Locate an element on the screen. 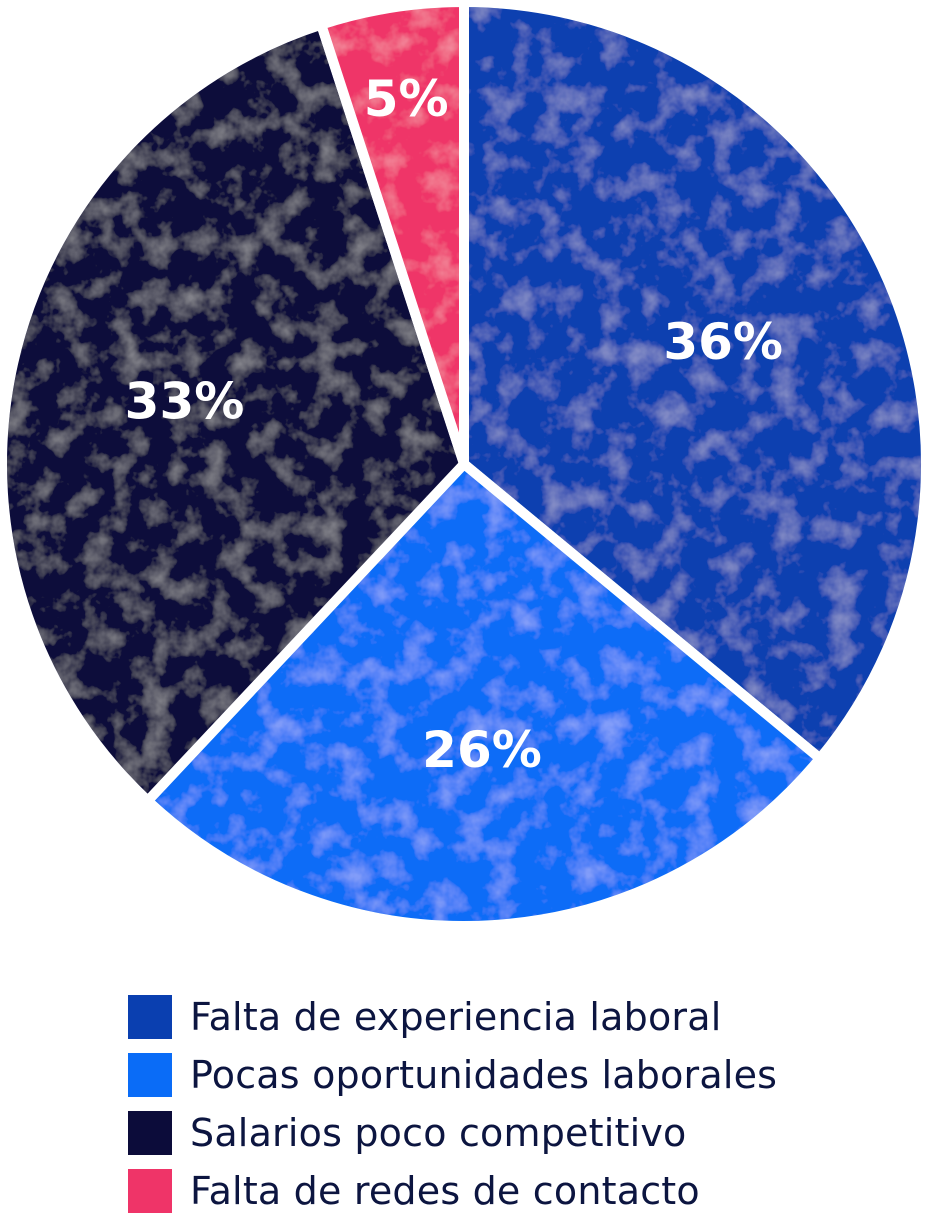 Image resolution: width=929 pixels, height=1220 pixels. legend-item-pocas-oportunidades-laborales: Pocas oportunidades laborales is located at coordinates (452, 1075).